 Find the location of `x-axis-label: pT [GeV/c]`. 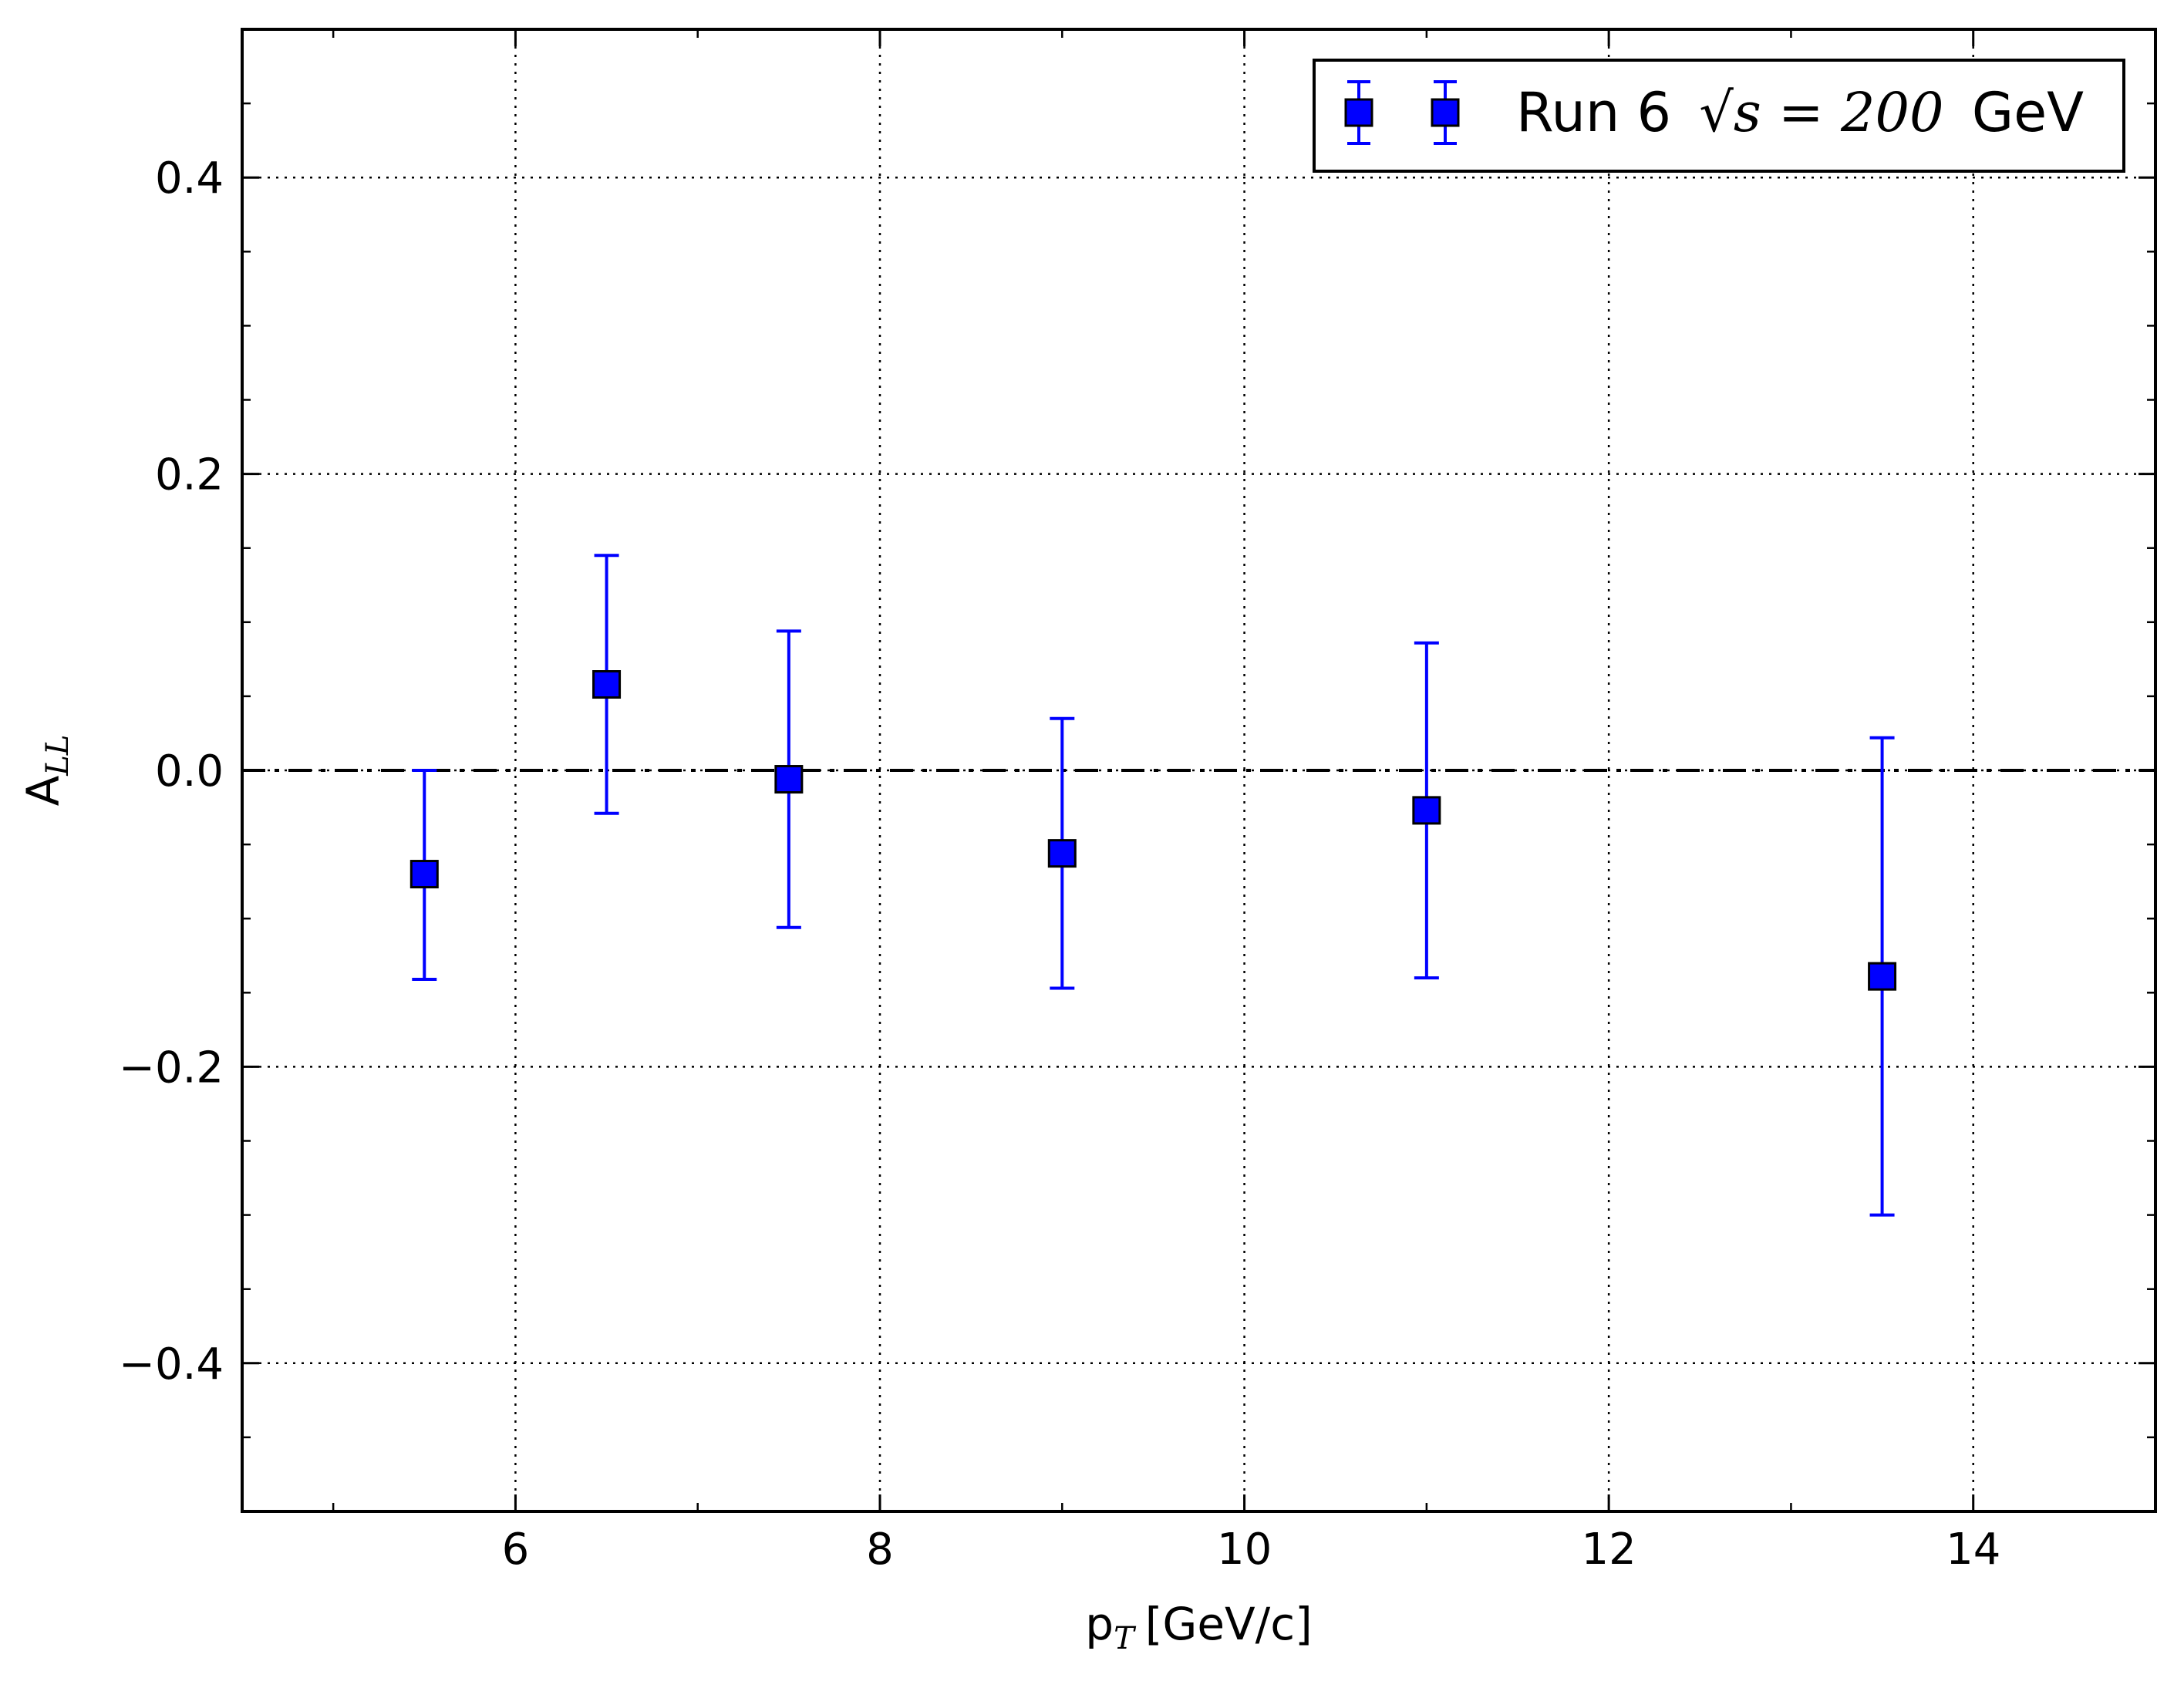

x-axis-label: pT [GeV/c] is located at coordinates (1199, 1627).